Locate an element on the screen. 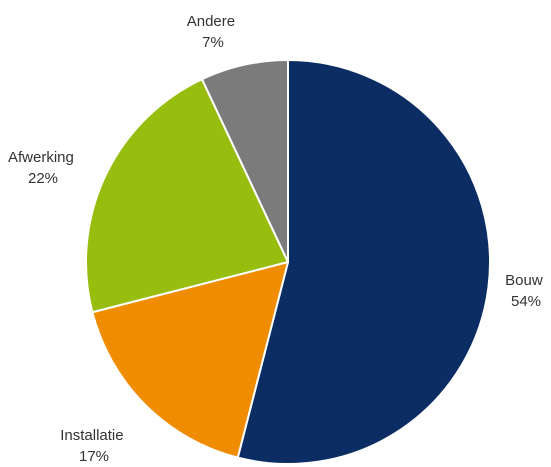 The image size is (551, 467). label-installatie: Installatie 17% is located at coordinates (94, 446).